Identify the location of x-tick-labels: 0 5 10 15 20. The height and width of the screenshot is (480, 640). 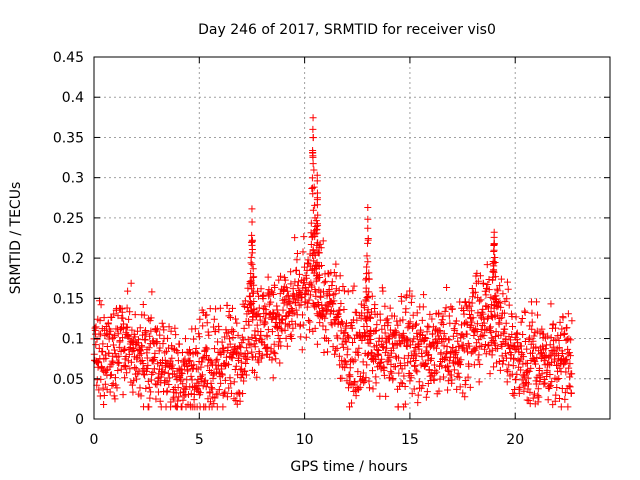
(307, 440).